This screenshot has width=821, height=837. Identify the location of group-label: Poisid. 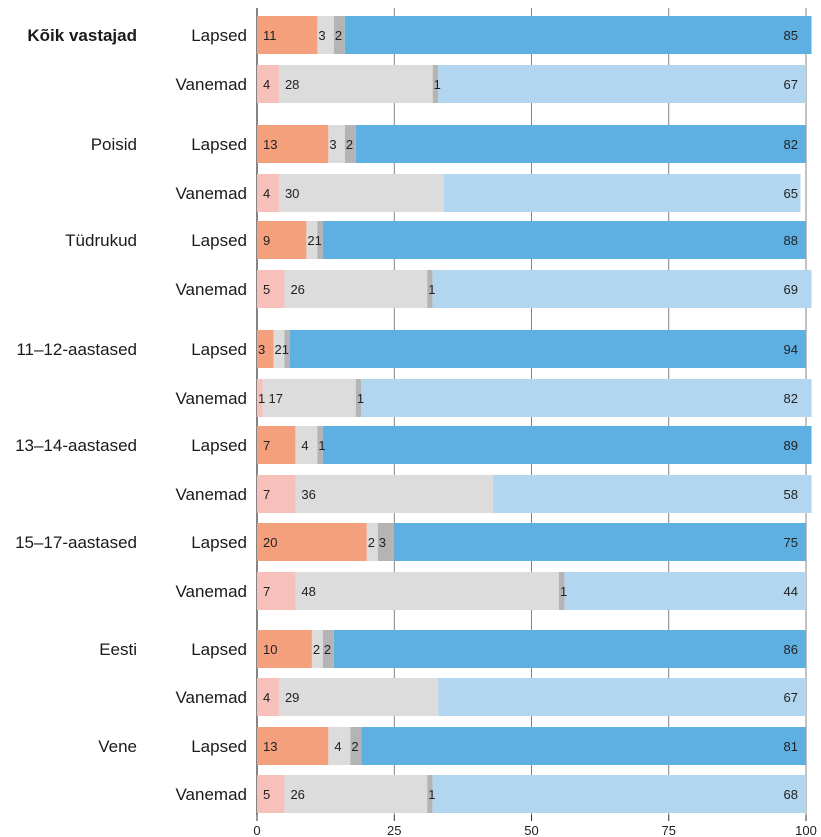
(114, 144).